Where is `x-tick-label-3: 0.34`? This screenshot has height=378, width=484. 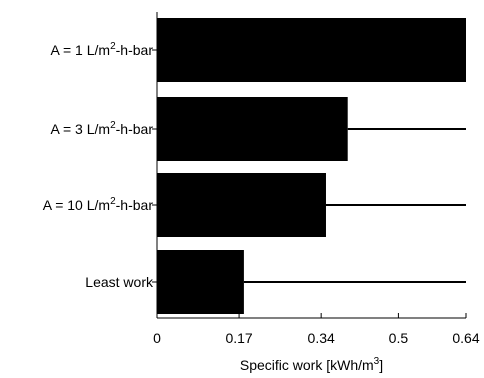
x-tick-label-3: 0.34 is located at coordinates (321, 338).